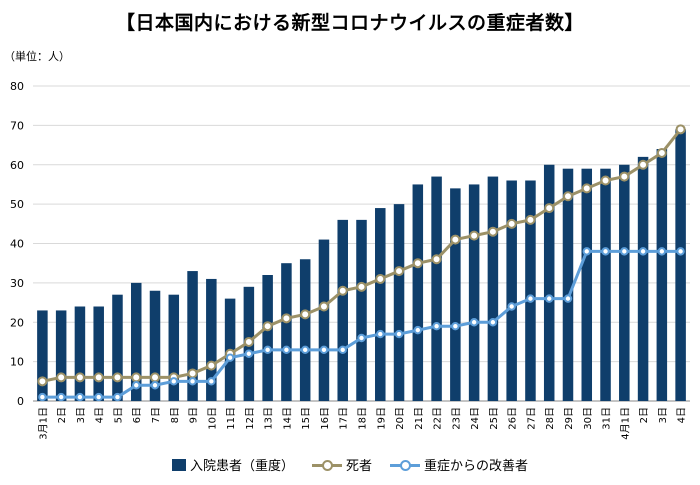  Describe the element at coordinates (17, 204) in the screenshot. I see `y-tick-label: 50` at that location.